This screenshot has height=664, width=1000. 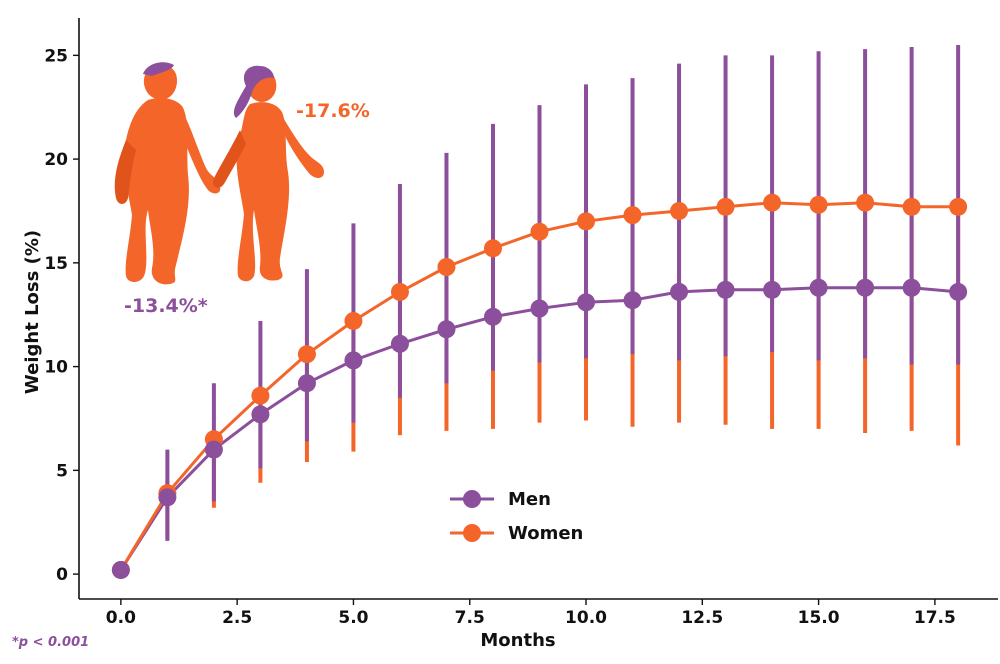 I want to click on legend-women-label: Women, so click(x=545, y=533).